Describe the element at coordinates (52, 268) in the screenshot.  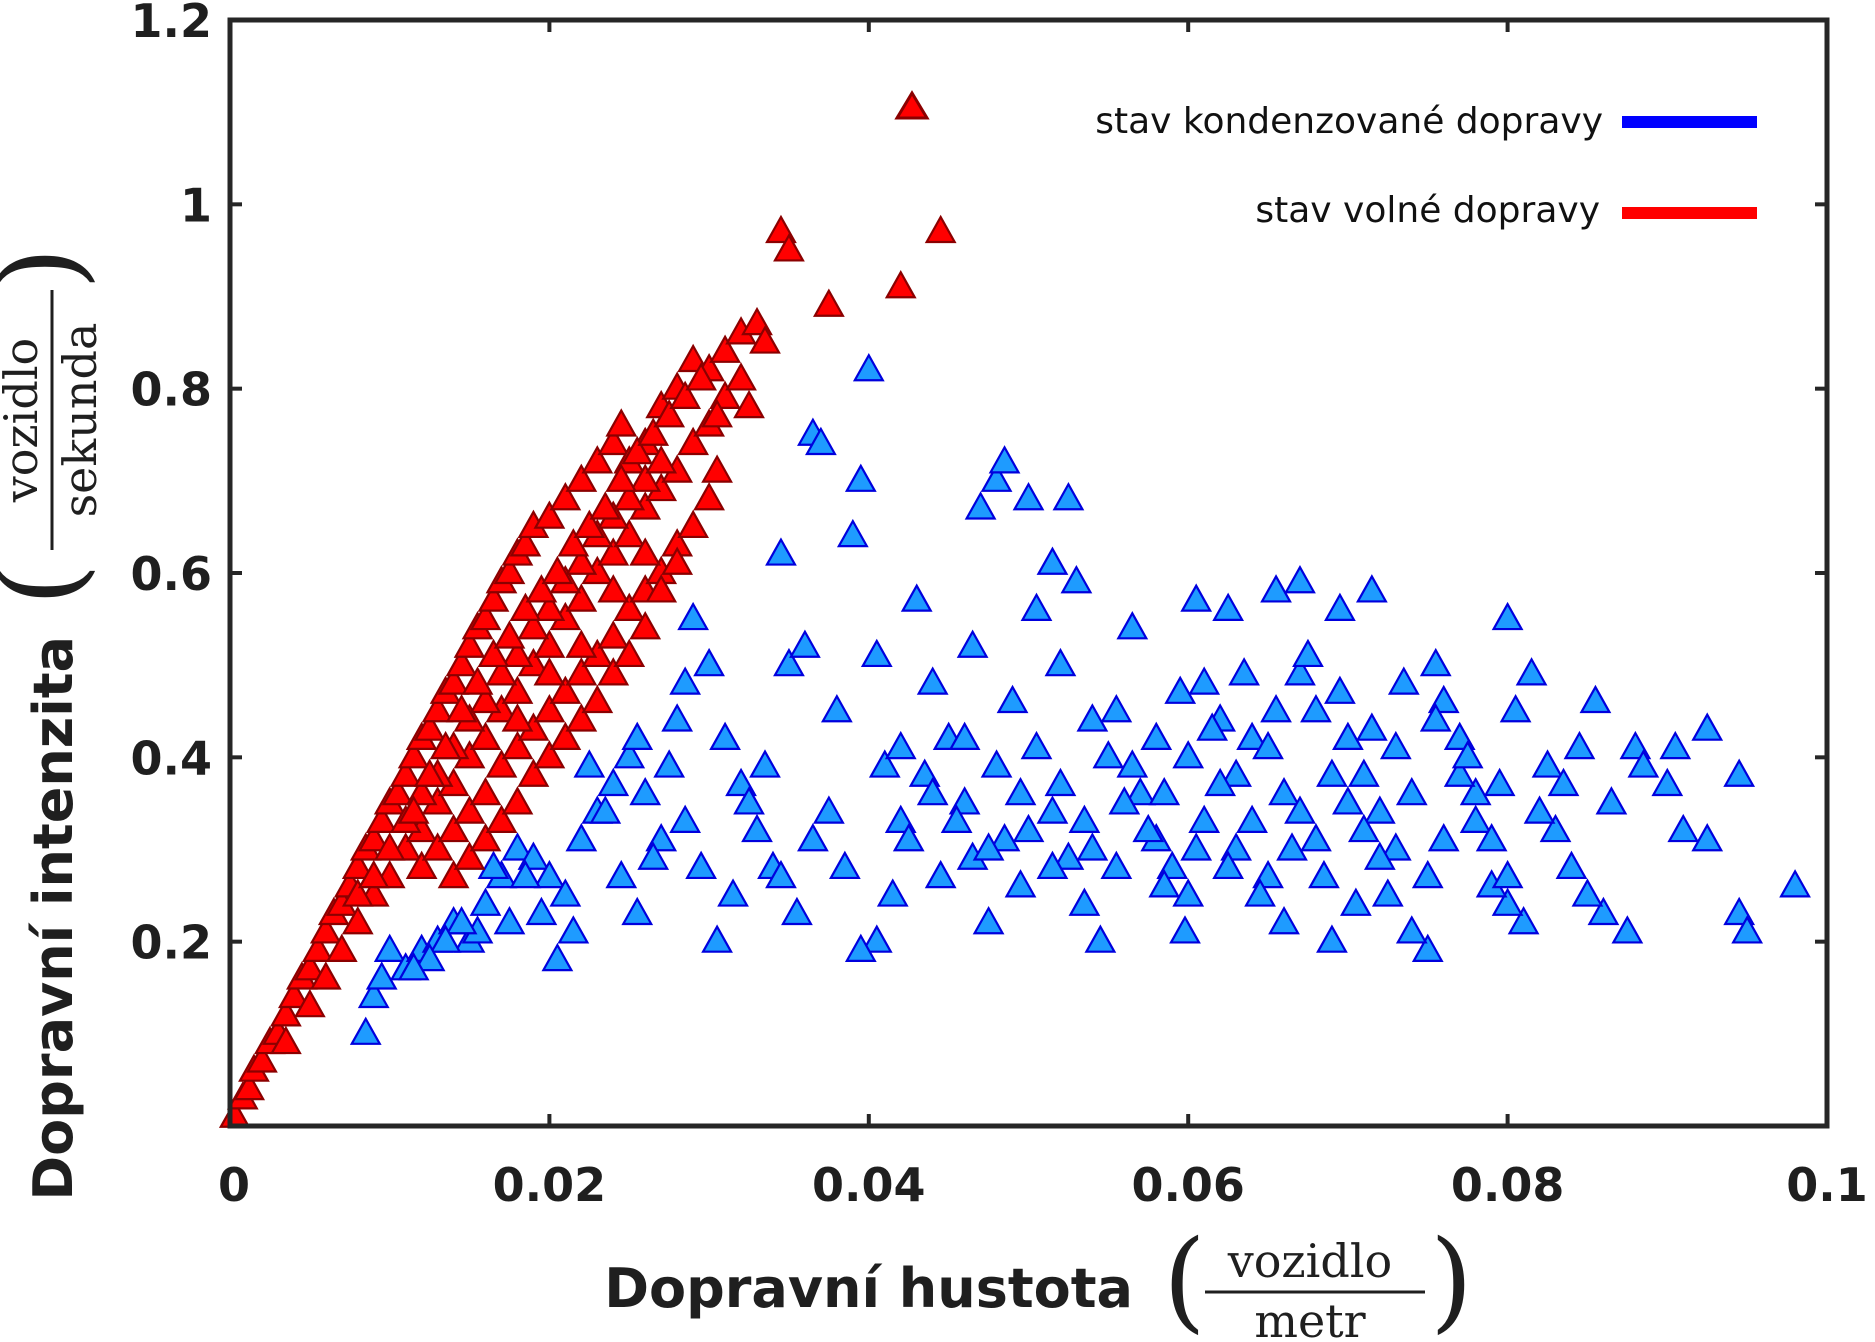
I see `y-unit-right-paren: )` at that location.